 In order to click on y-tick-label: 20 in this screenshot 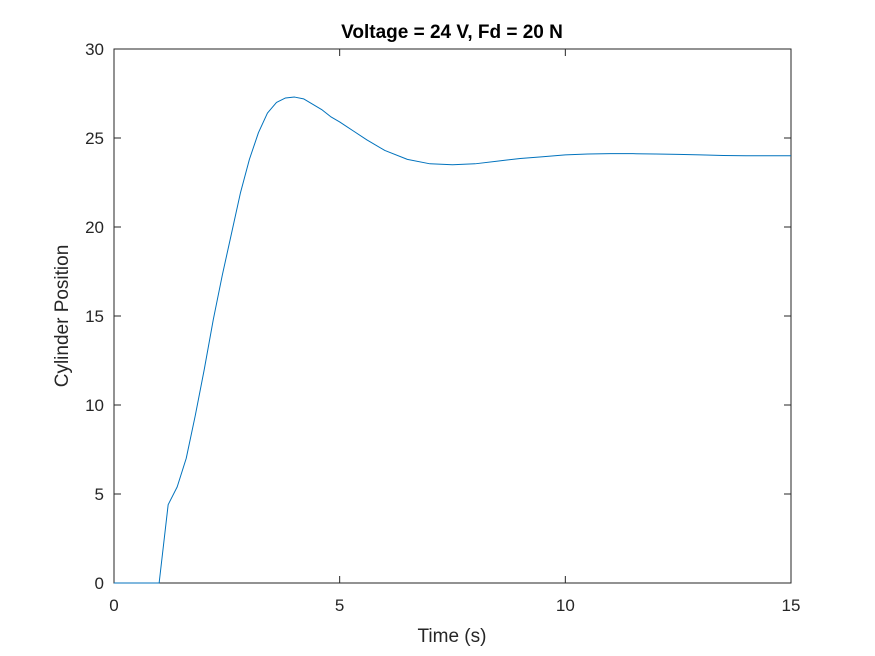, I will do `click(94, 227)`.